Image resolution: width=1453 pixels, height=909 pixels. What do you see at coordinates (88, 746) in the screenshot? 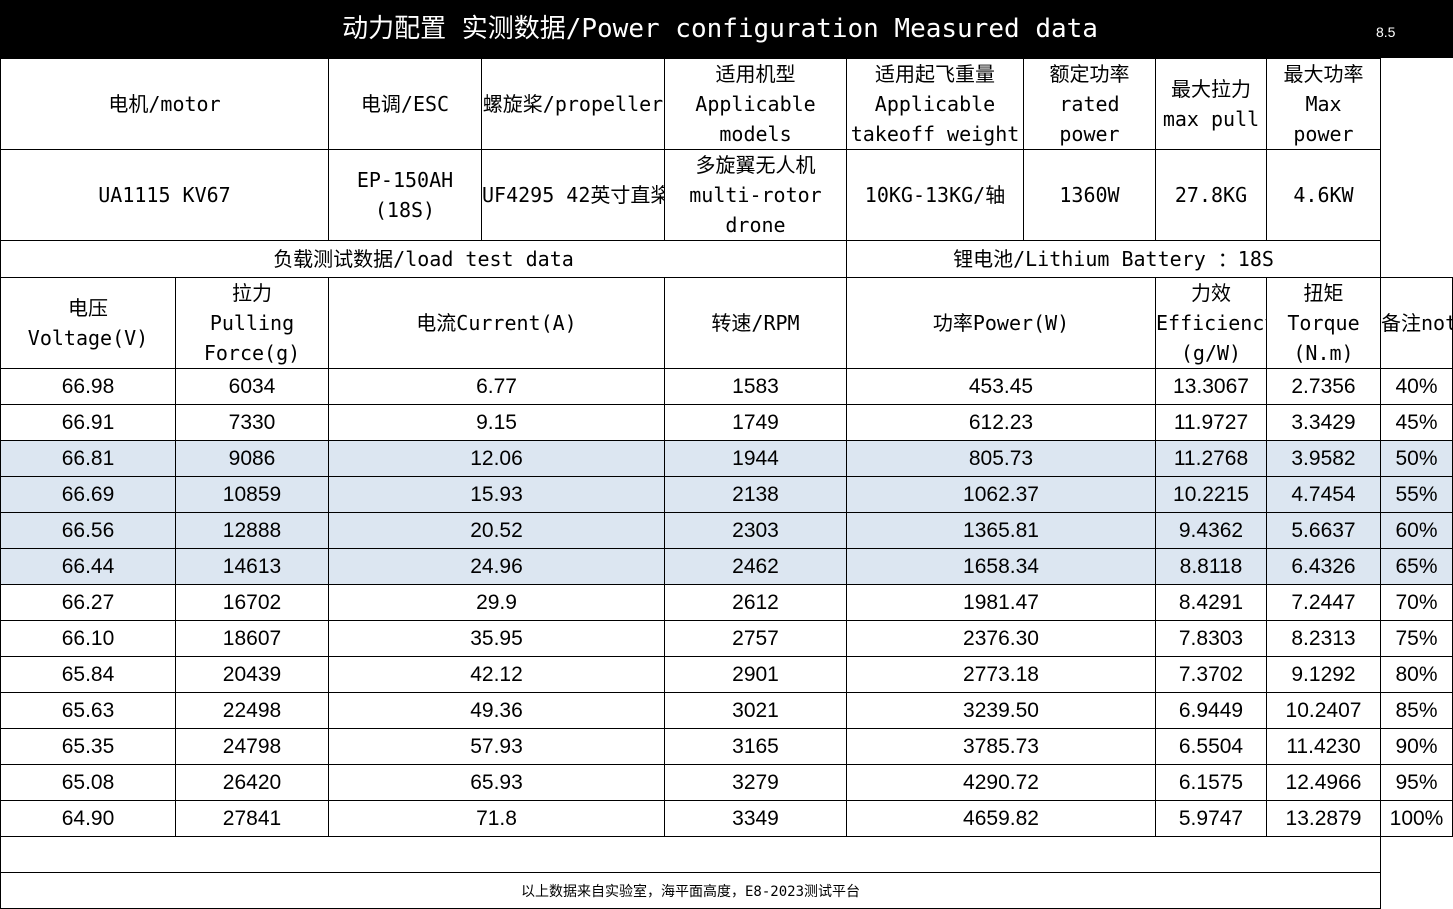
I see `voltage-cell: 65.35` at bounding box center [88, 746].